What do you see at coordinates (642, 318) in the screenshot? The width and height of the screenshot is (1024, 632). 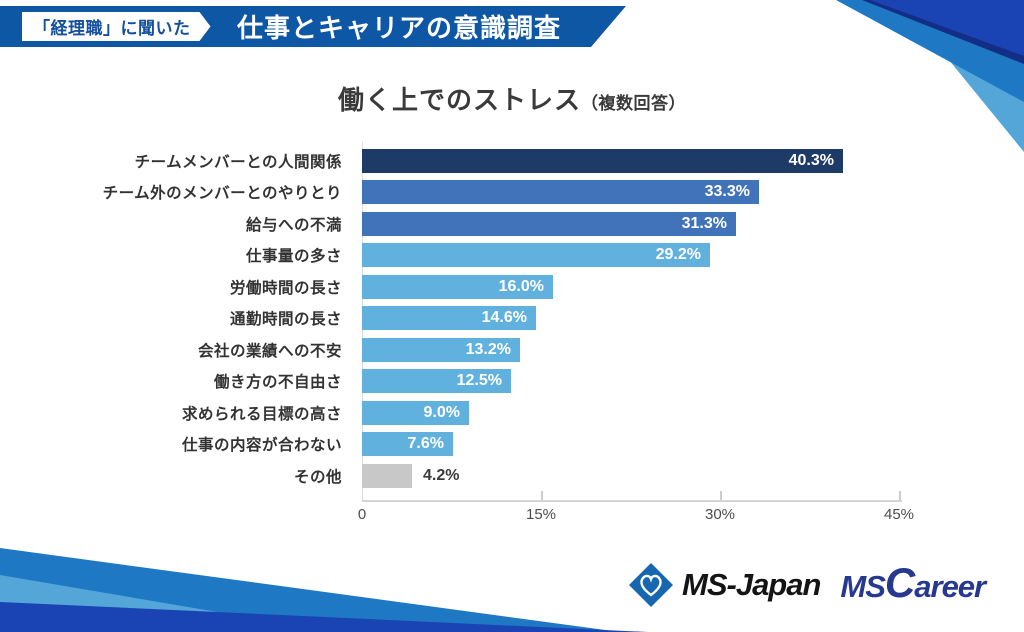 I see `bar-track: 14.6%` at bounding box center [642, 318].